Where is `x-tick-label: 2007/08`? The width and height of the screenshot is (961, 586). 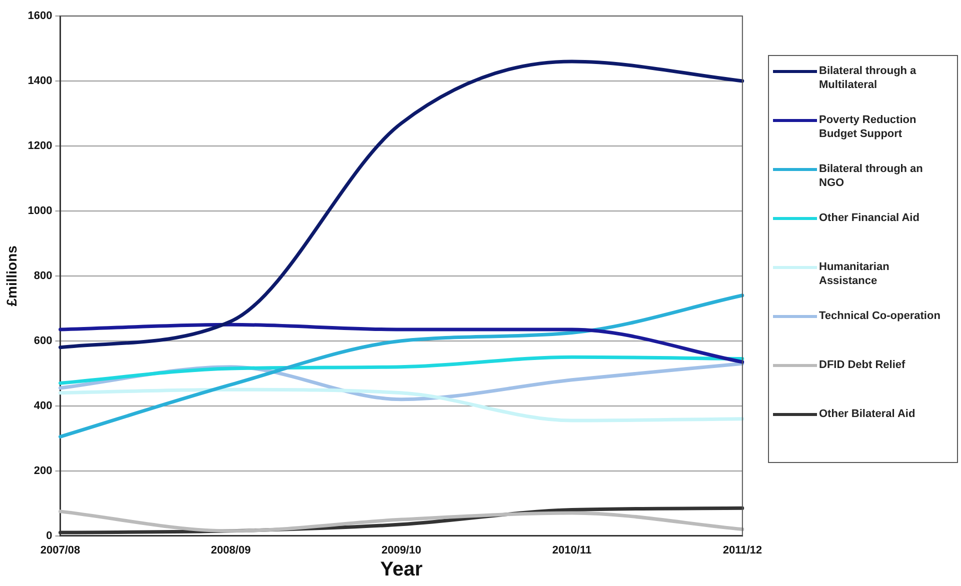
x-tick-label: 2007/08 is located at coordinates (60, 550).